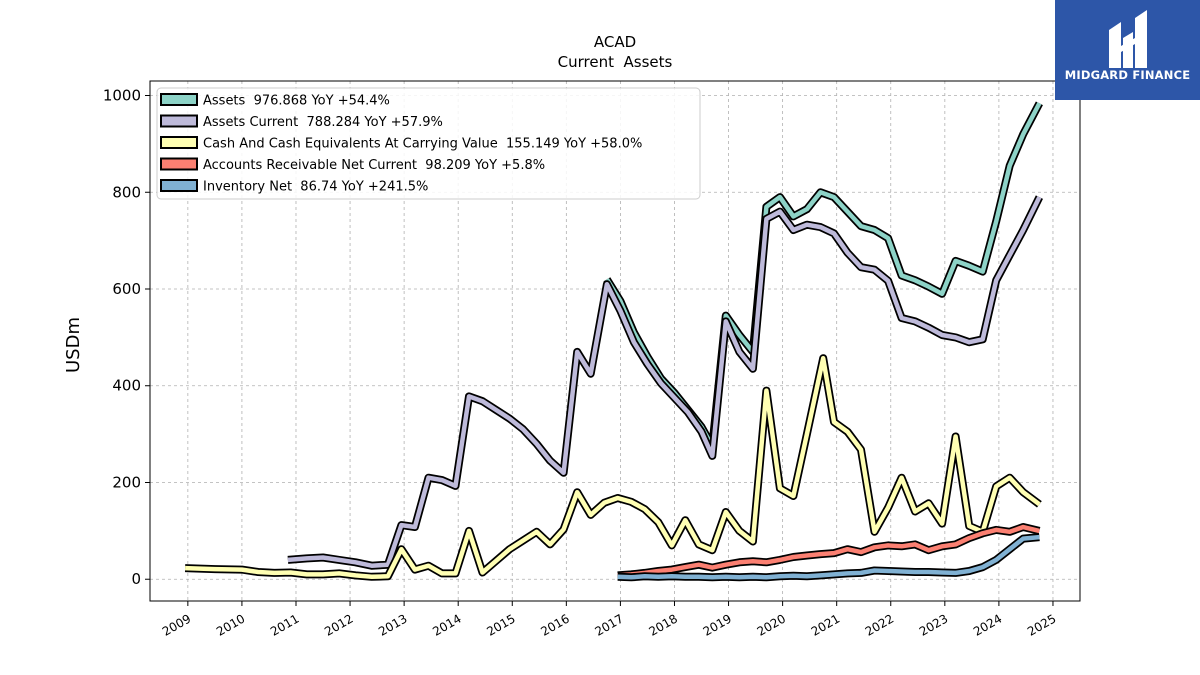 This screenshot has width=1200, height=675. I want to click on x-tick-label: 2022, so click(879, 624).